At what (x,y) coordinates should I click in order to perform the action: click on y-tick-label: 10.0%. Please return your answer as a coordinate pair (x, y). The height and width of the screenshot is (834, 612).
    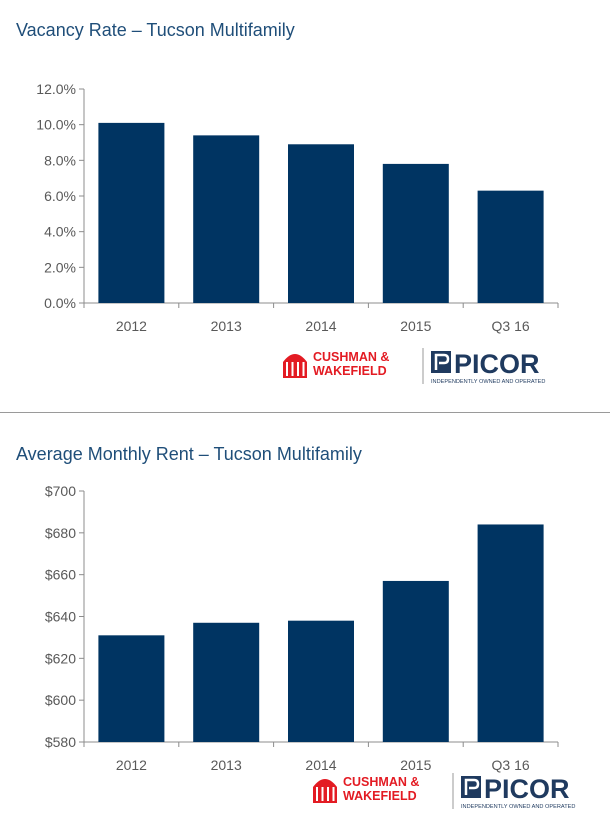
    Looking at the image, I should click on (56, 125).